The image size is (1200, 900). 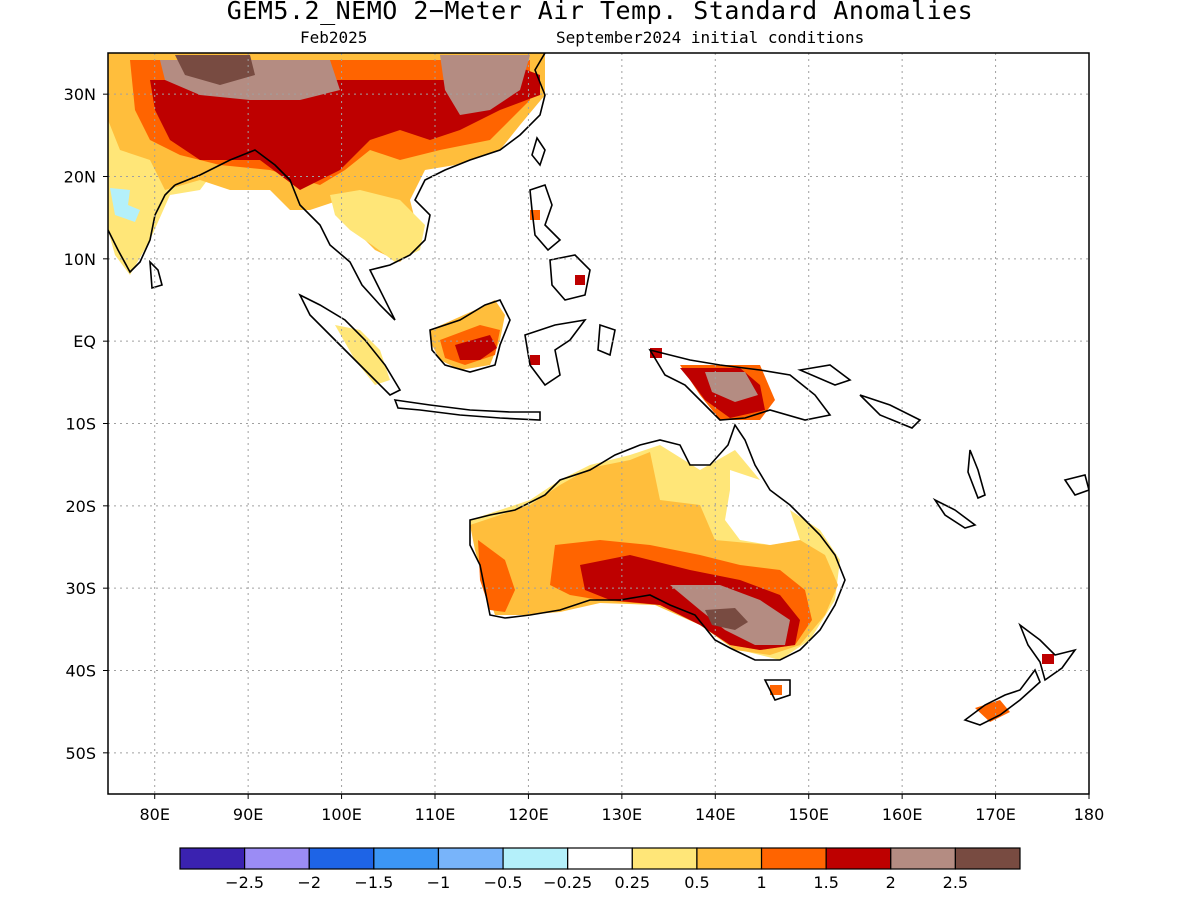 What do you see at coordinates (995, 814) in the screenshot?
I see `lon-tick-label: 170E` at bounding box center [995, 814].